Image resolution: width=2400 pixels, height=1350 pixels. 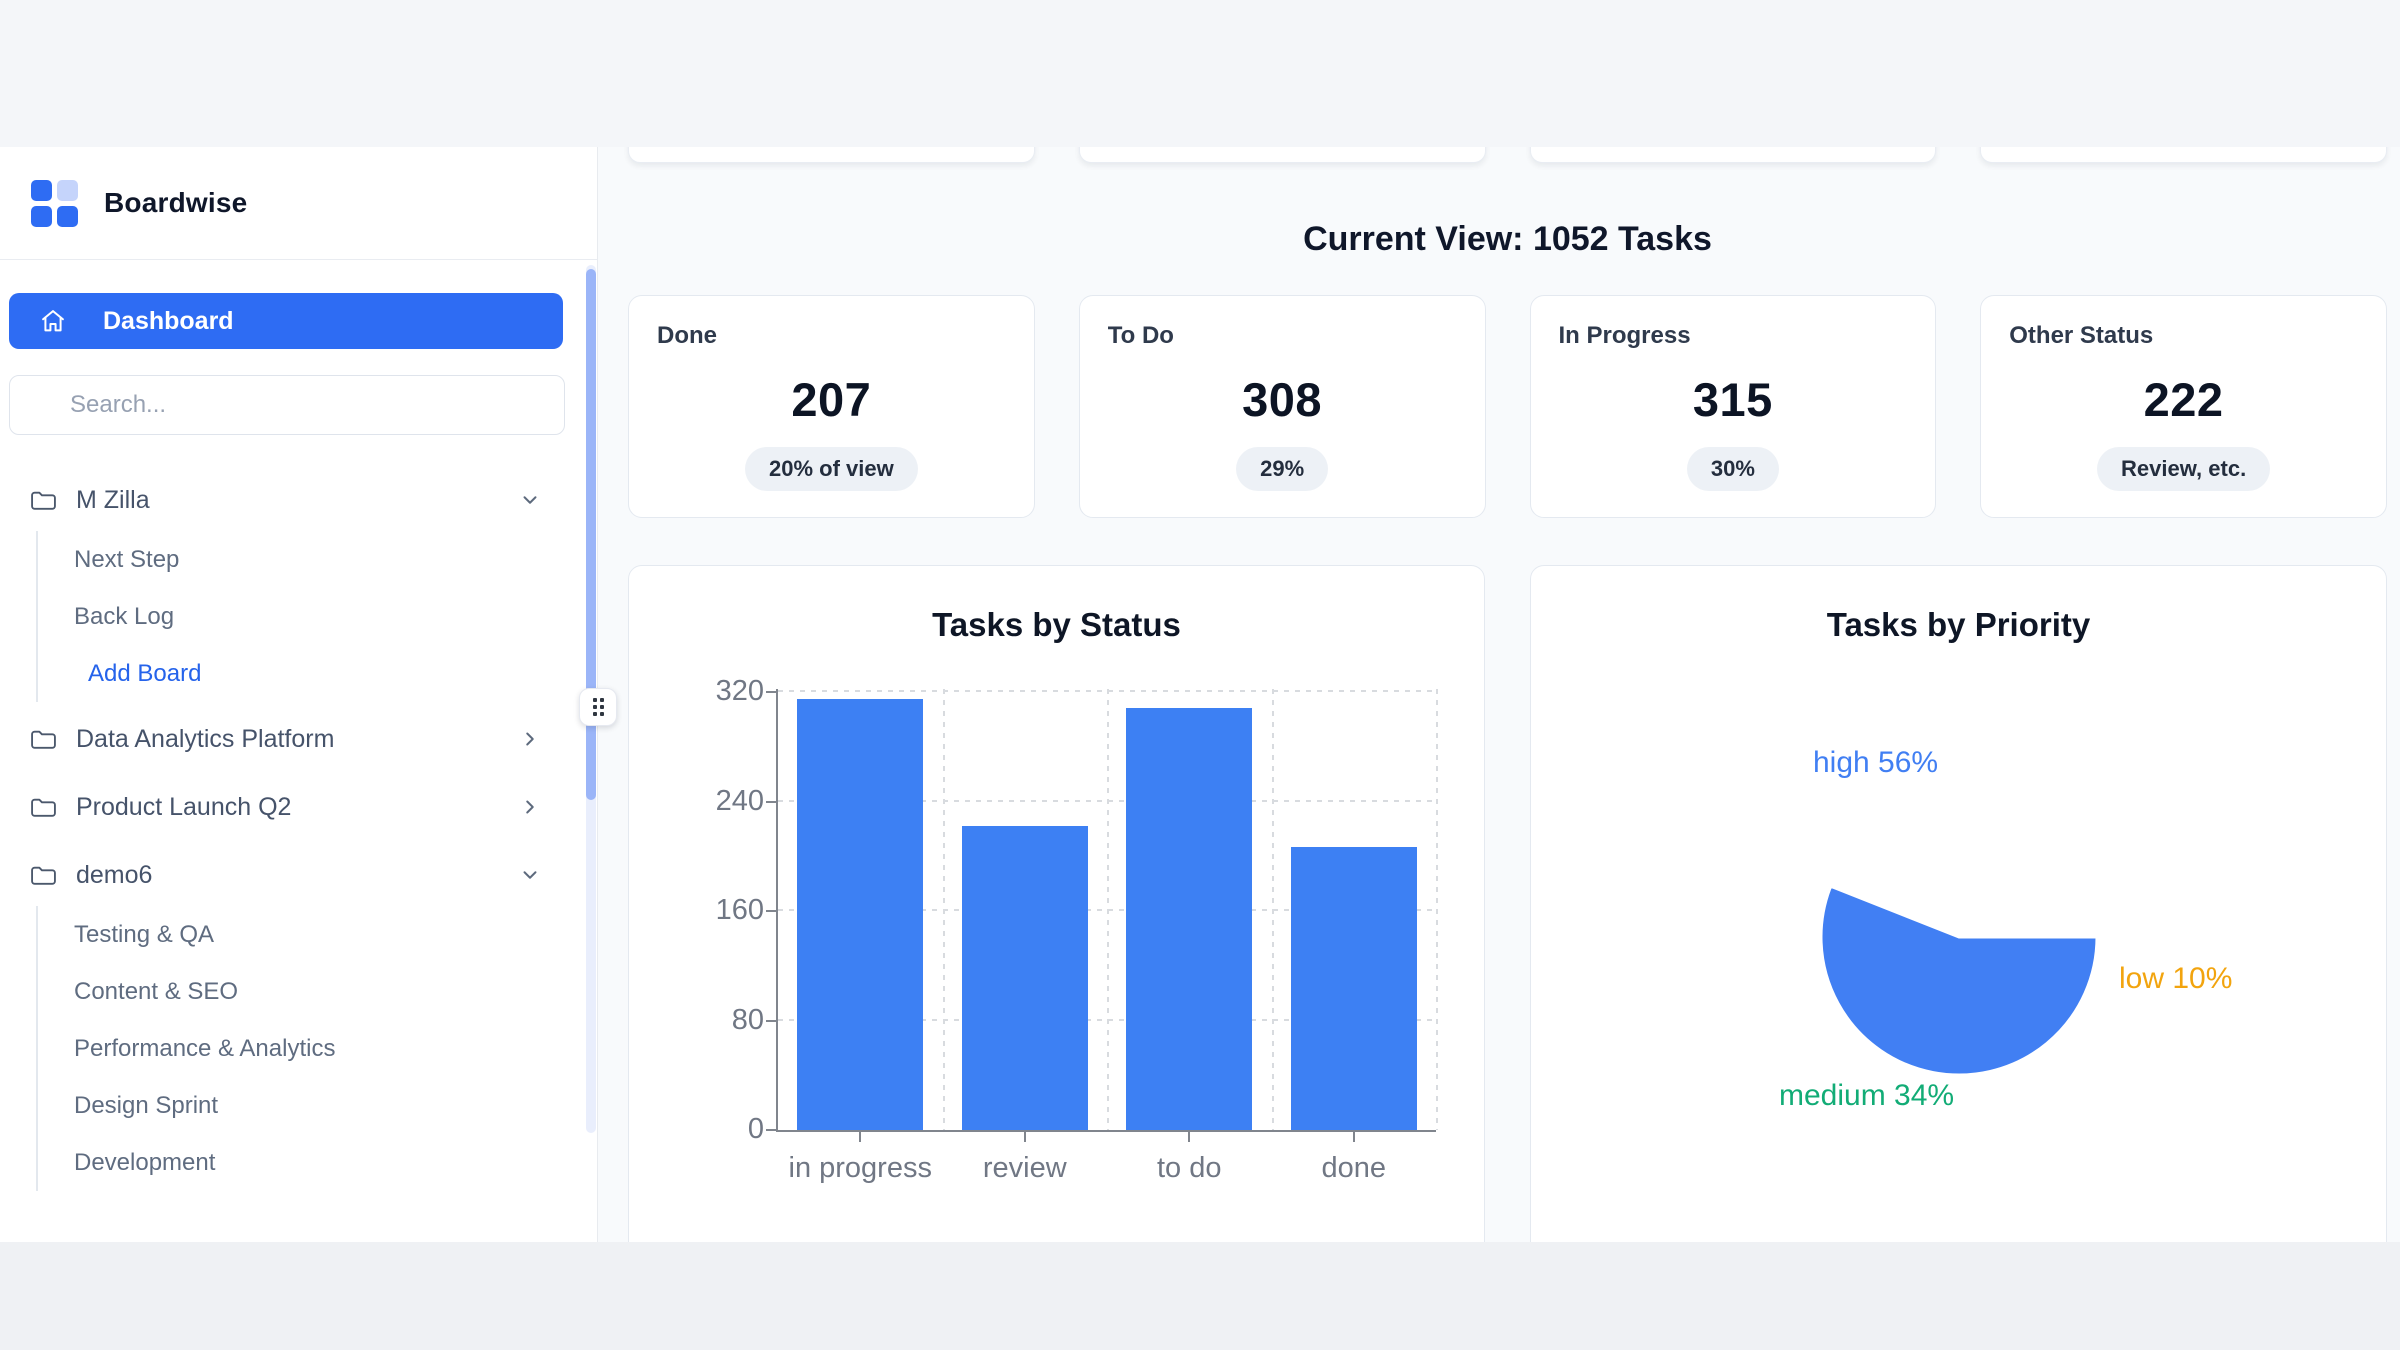 I want to click on x-axis-category-label: to do, so click(x=1189, y=1168).